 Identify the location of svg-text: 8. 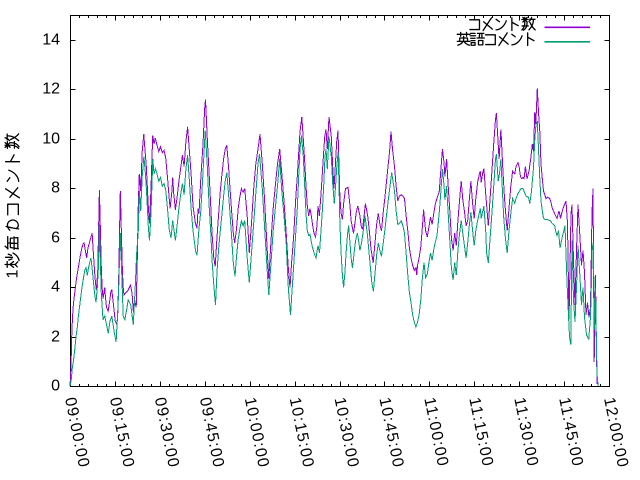
(55, 187).